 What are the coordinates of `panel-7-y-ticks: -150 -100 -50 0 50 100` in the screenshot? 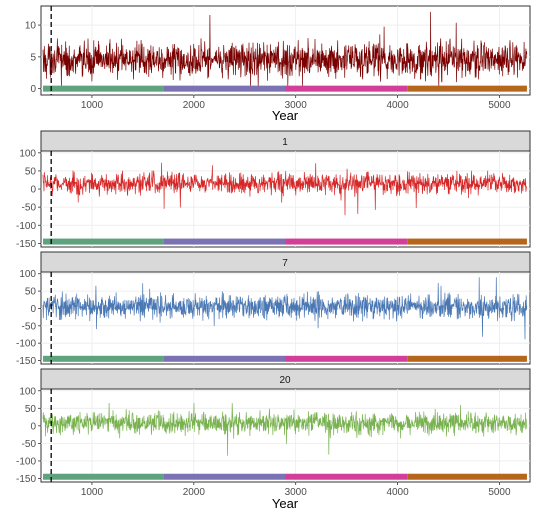 It's located at (28, 318).